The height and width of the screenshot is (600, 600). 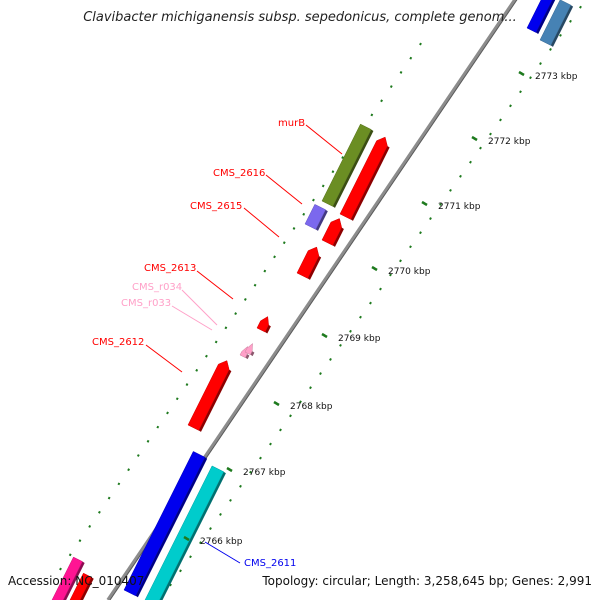 What do you see at coordinates (314, 268) in the screenshot?
I see `gene-bar-red-3-side` at bounding box center [314, 268].